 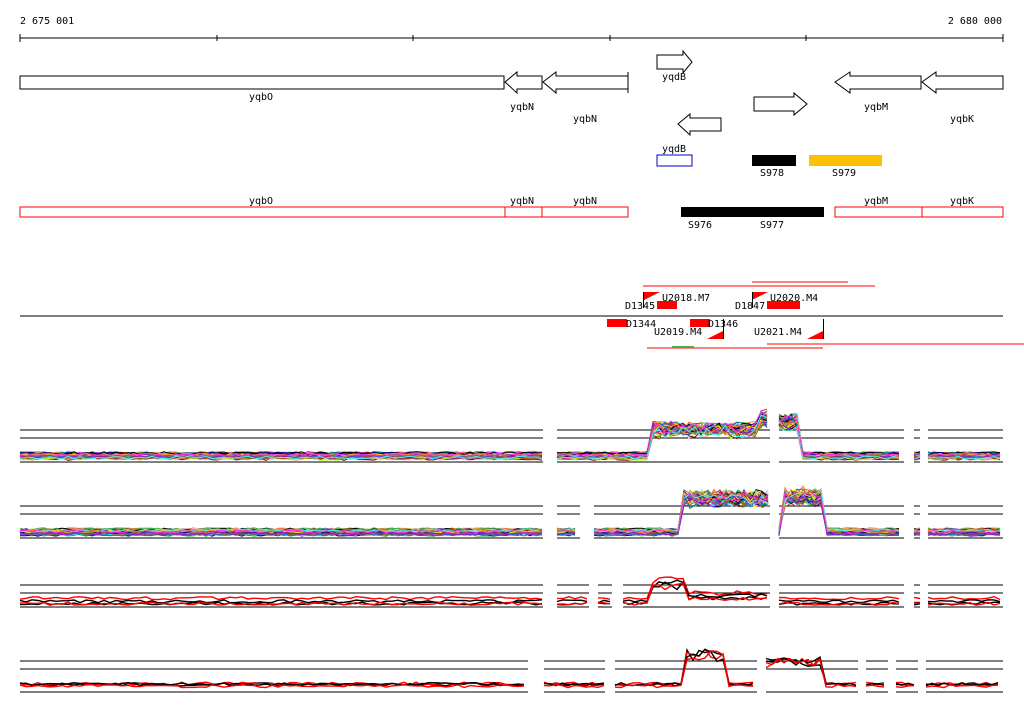 I want to click on feature-bar-S979, so click(x=845, y=160).